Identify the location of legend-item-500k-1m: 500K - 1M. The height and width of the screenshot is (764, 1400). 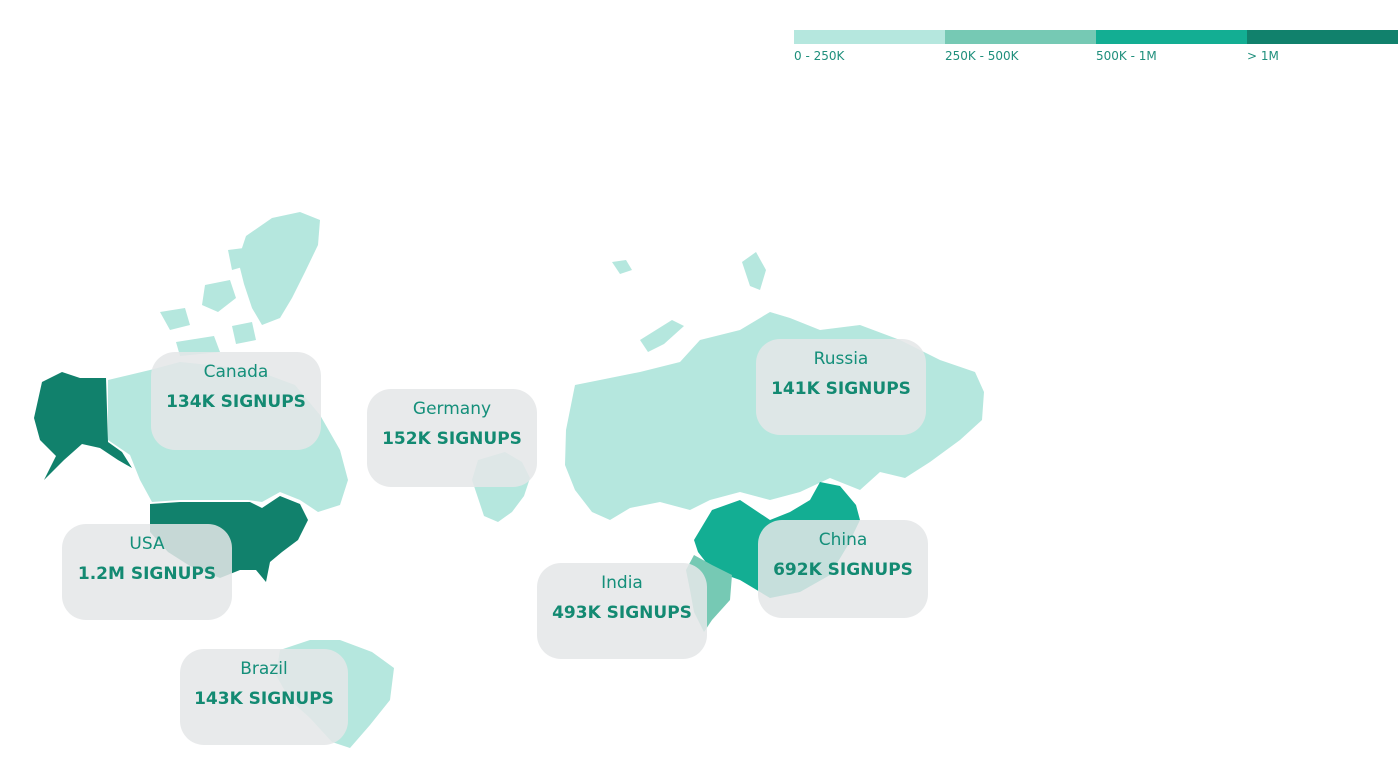
(1171, 46).